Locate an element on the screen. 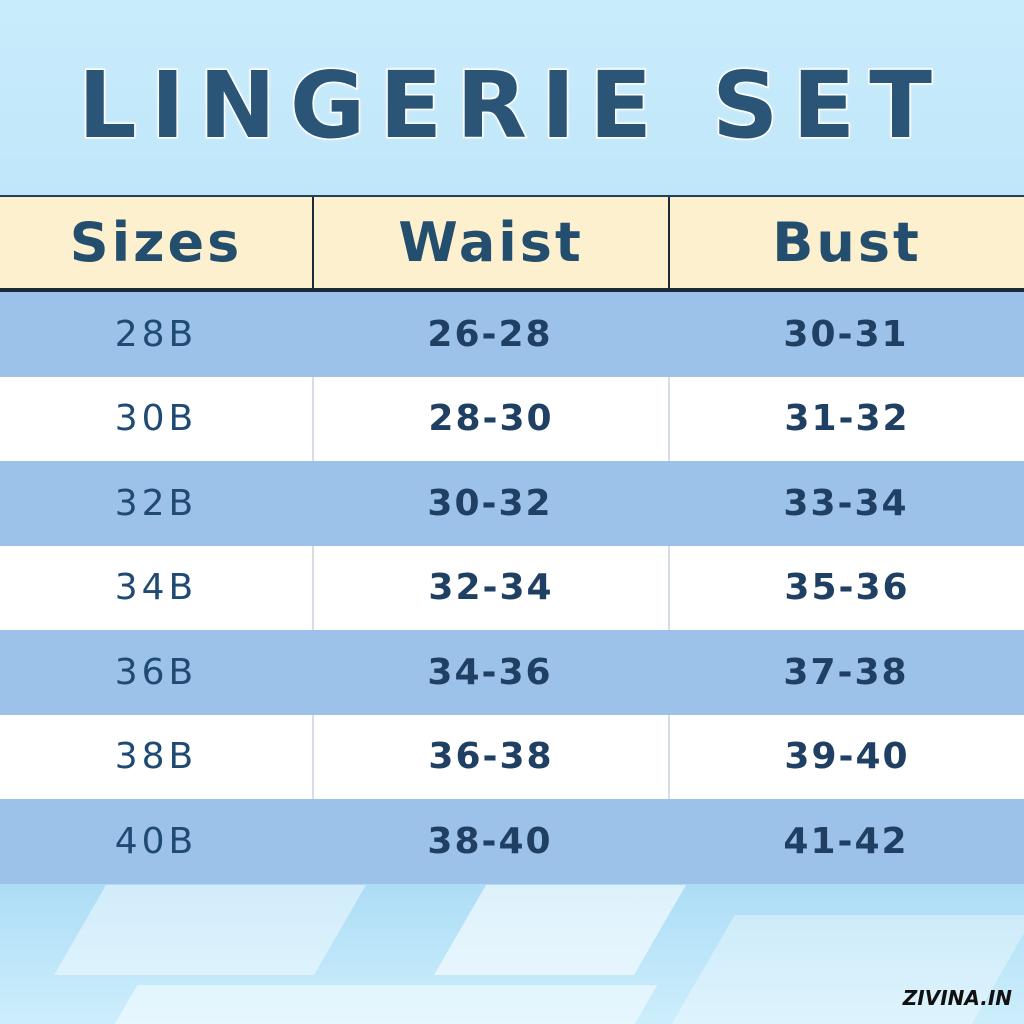 This screenshot has width=1024, height=1024. bust-cell: 30-31 is located at coordinates (846, 334).